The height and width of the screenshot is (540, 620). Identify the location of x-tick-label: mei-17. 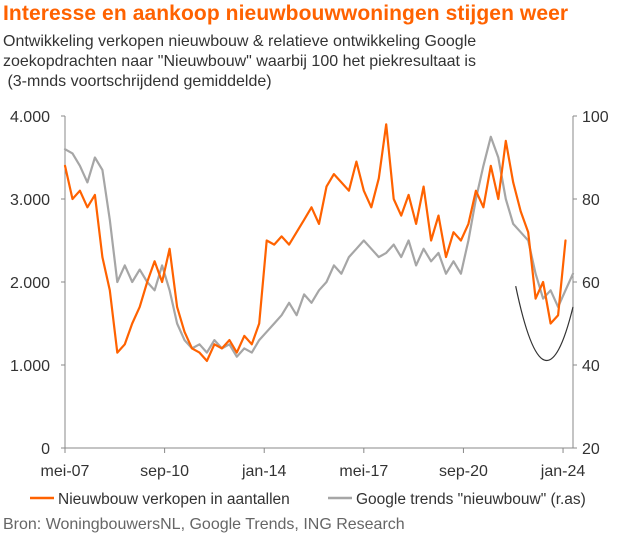
(363, 471).